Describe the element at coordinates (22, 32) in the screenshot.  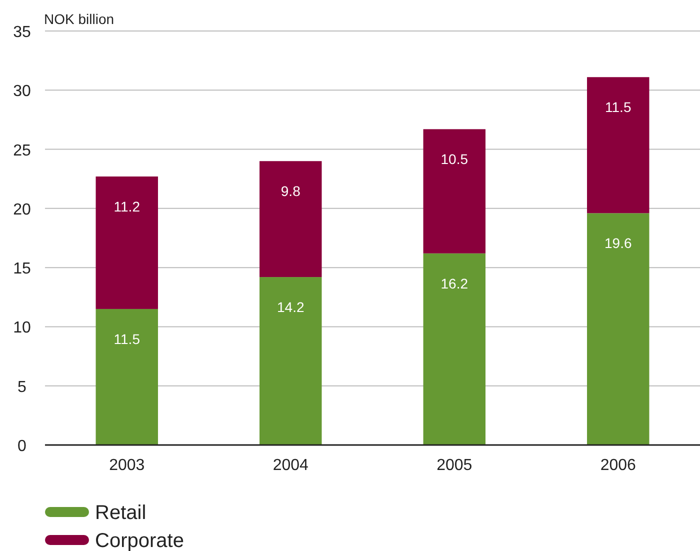
I see `y-tick-label: 35` at that location.